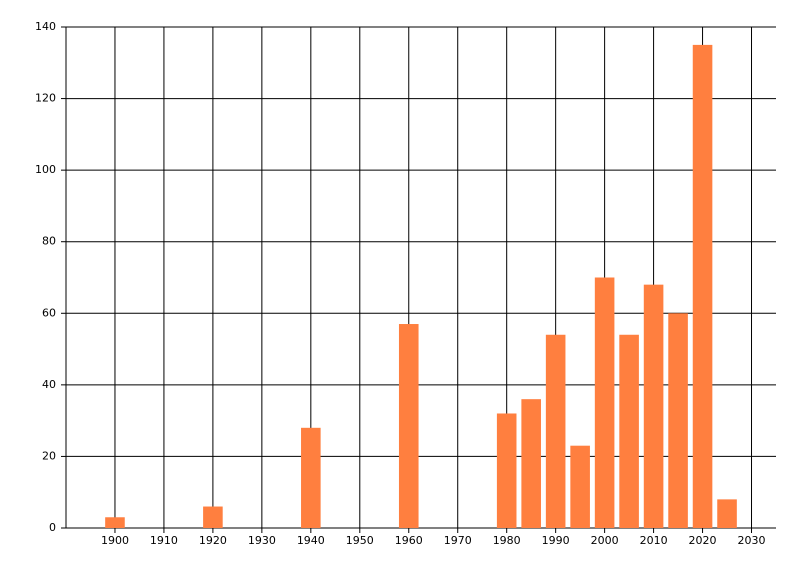 Image resolution: width=800 pixels, height=576 pixels. What do you see at coordinates (45, 169) in the screenshot?
I see `y-tick-label: 100` at bounding box center [45, 169].